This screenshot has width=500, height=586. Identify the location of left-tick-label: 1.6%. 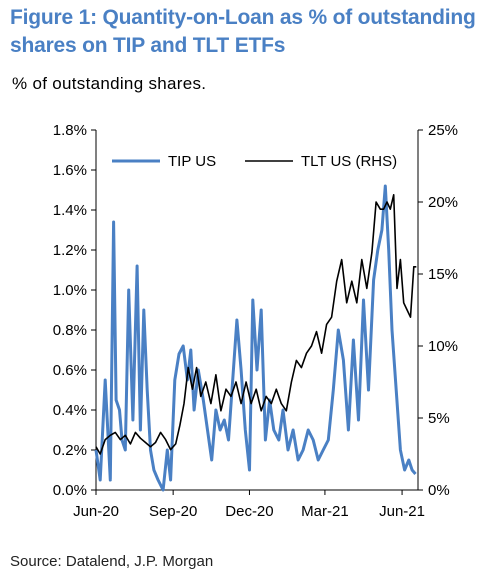
(70, 170).